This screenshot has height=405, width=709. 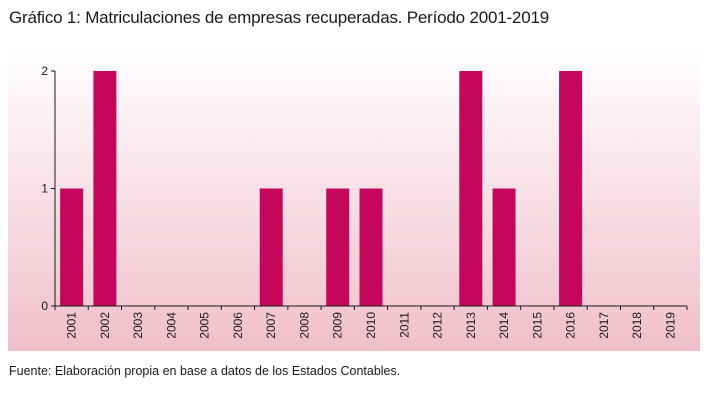 What do you see at coordinates (138, 325) in the screenshot?
I see `x-tick-label-2003: 2003` at bounding box center [138, 325].